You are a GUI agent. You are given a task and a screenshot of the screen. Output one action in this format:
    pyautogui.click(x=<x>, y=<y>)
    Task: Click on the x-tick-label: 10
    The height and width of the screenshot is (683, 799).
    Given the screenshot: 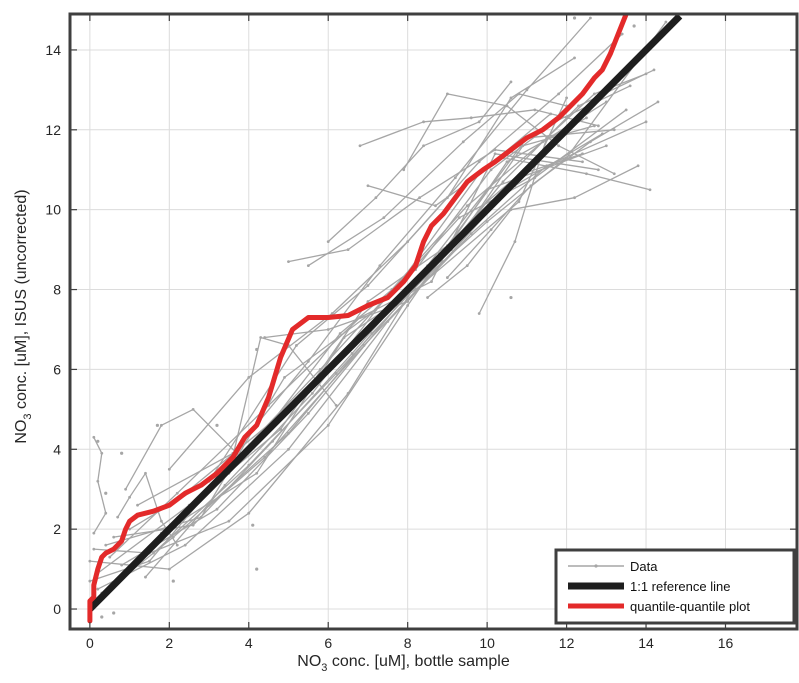 What is the action you would take?
    pyautogui.click(x=487, y=643)
    